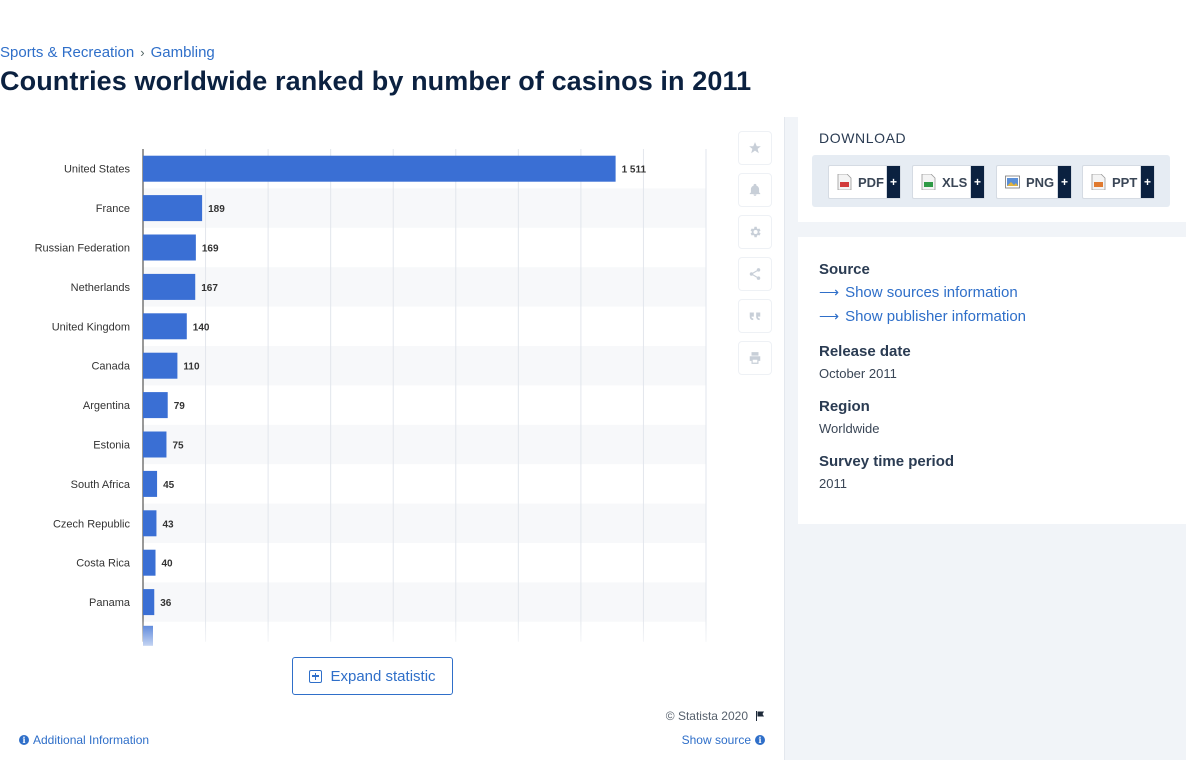  I want to click on copyright-text: © Statista 2020, so click(706, 716).